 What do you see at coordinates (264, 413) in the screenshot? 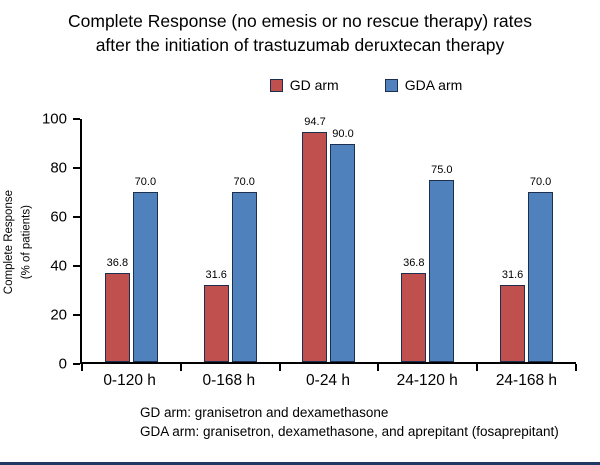
I see `footnote-gd: GD arm: granisetron and dexamethasone` at bounding box center [264, 413].